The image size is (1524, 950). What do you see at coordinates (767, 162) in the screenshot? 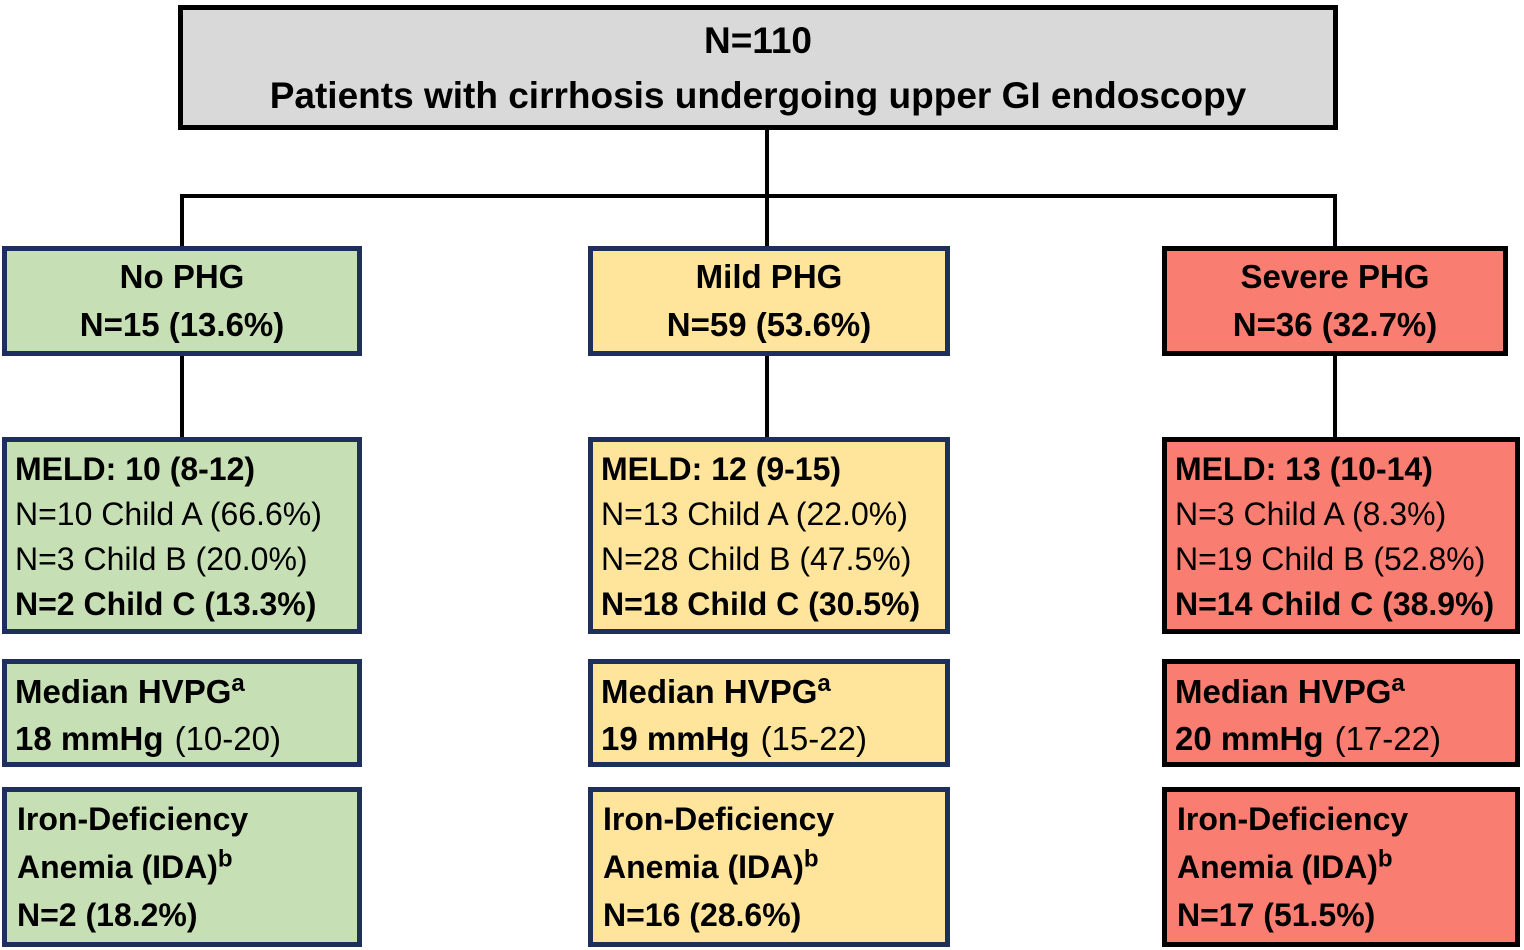
I see `connector-trunk` at bounding box center [767, 162].